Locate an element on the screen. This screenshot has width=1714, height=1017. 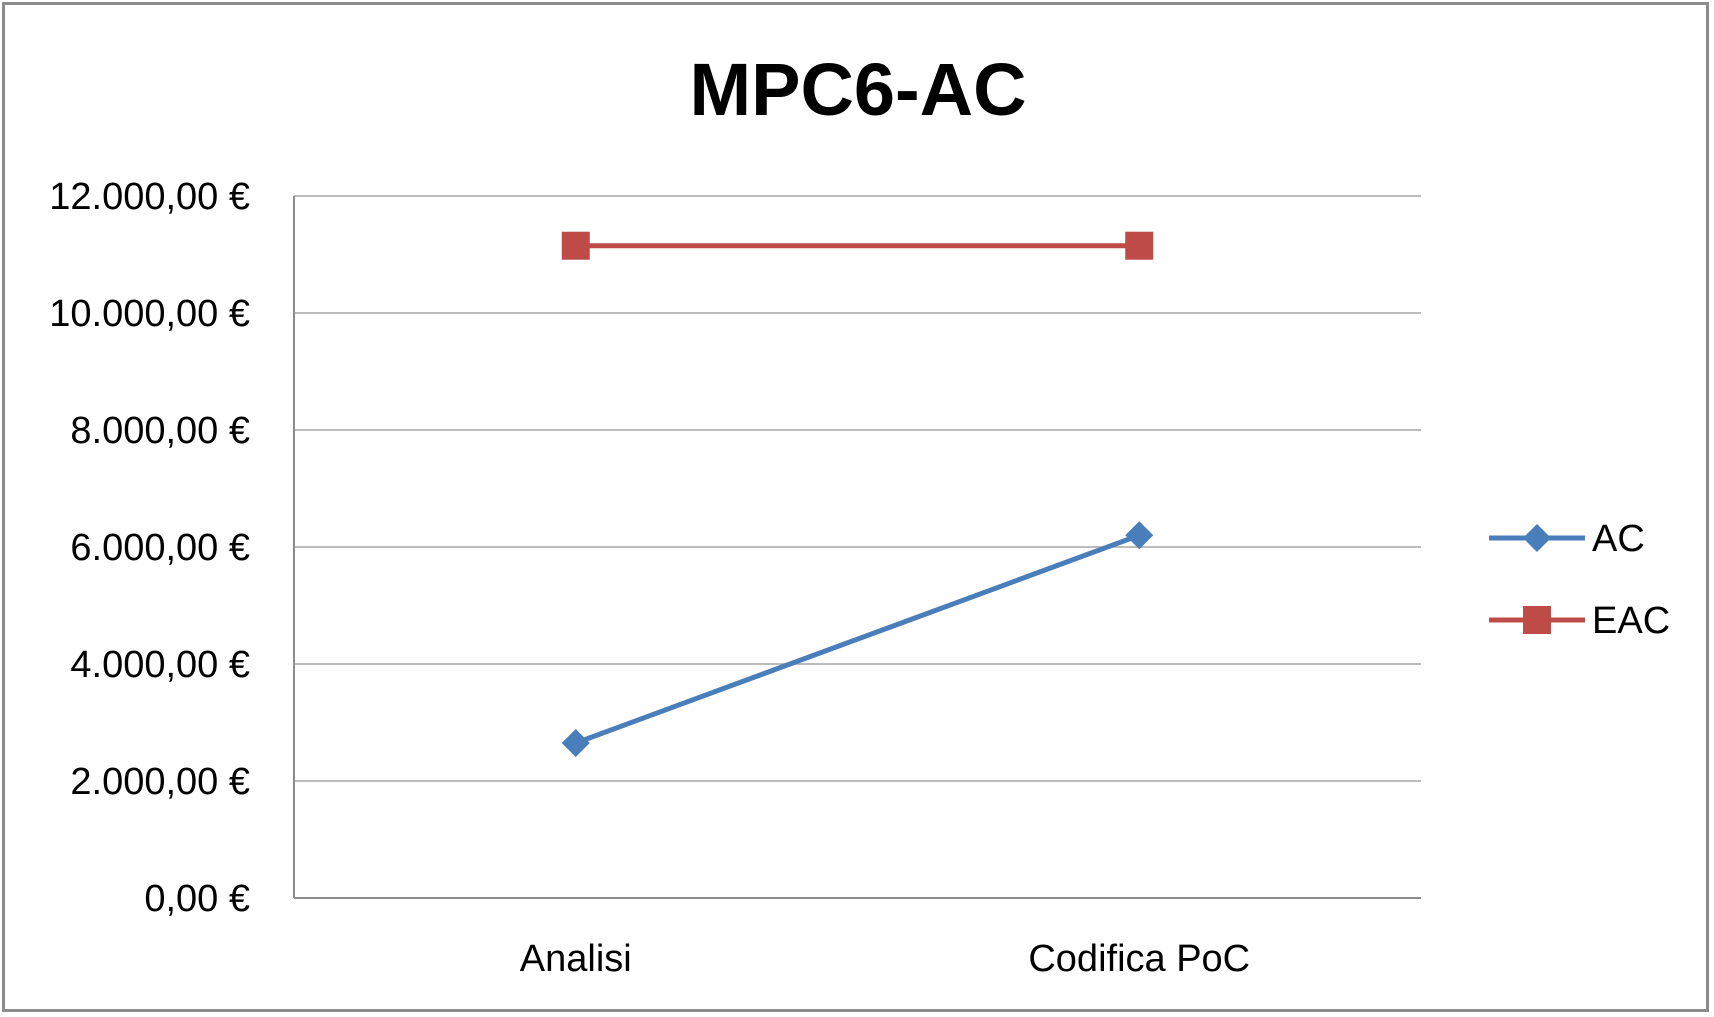
x-tick-label: Codifica PoC is located at coordinates (1139, 959).